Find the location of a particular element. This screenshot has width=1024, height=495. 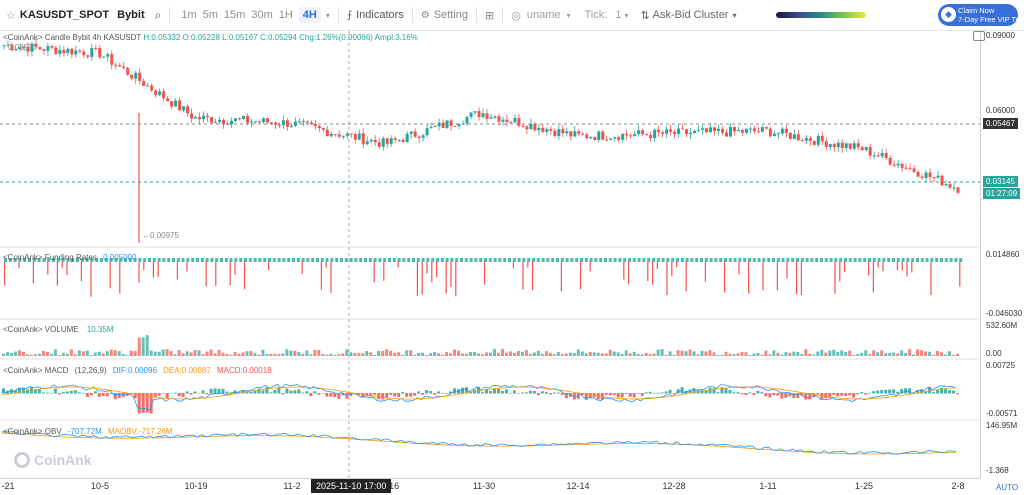

tick-selector: Tick: 1 ▾ is located at coordinates (607, 15).